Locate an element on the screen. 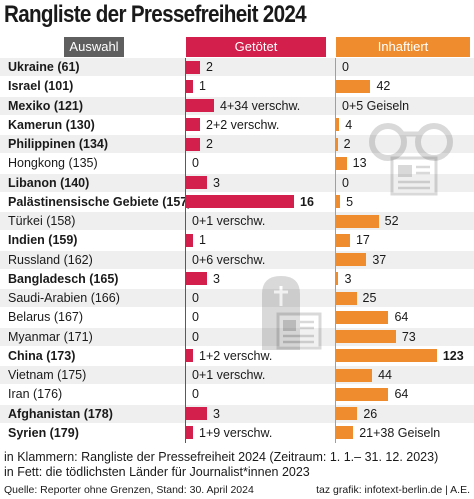 The width and height of the screenshot is (474, 499). table-row: Vietnam (175) 0+1 verschw. 44 is located at coordinates (237, 375).